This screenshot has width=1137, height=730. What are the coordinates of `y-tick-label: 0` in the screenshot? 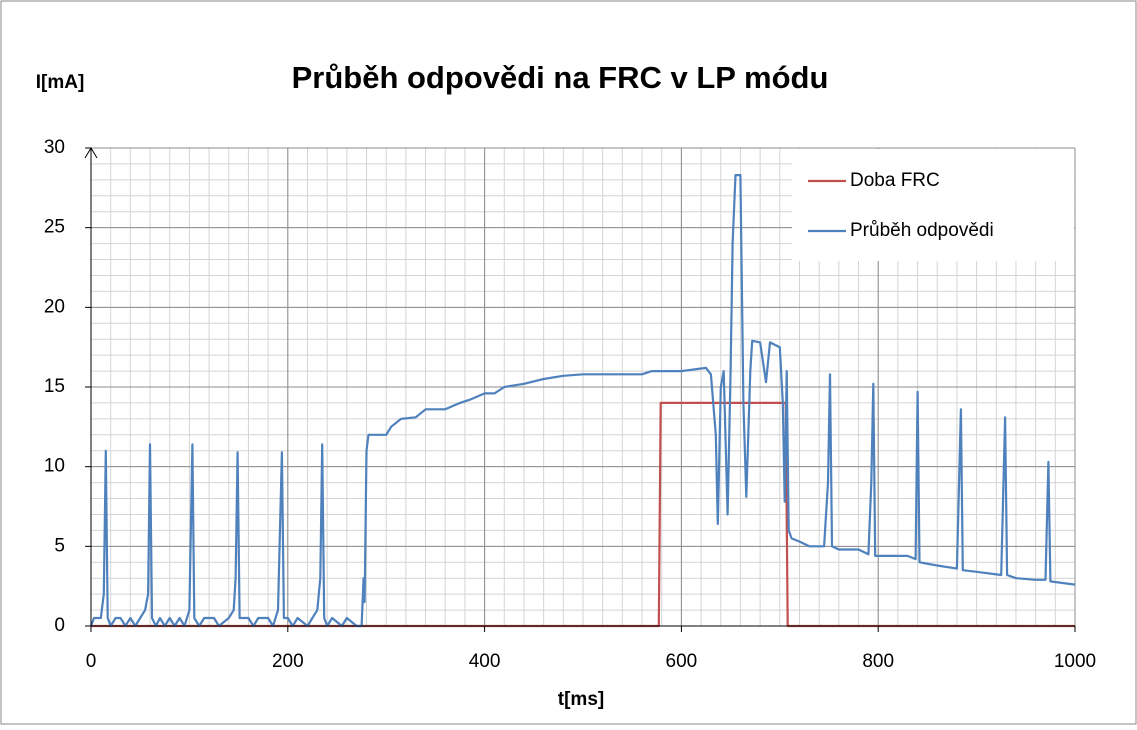 It's located at (59, 625).